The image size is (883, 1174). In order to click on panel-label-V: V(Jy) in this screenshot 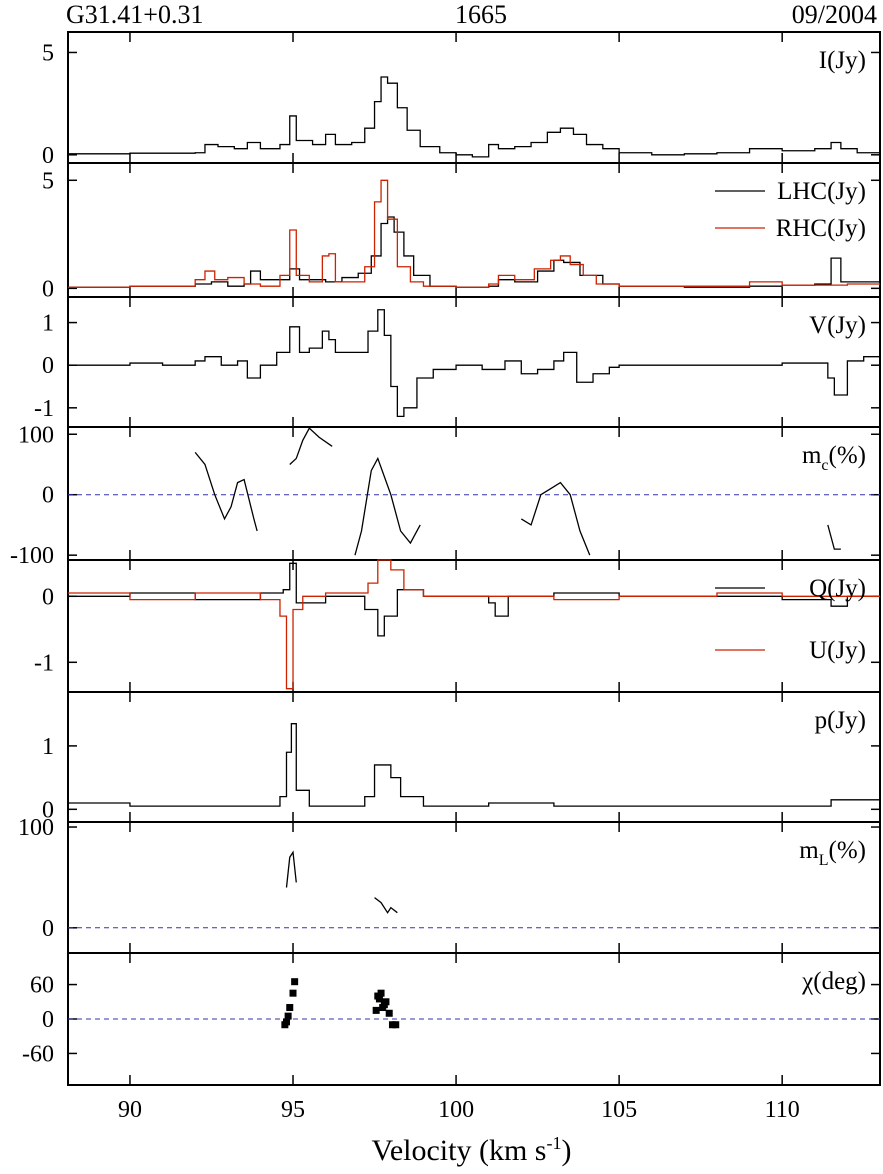, I will do `click(837, 325)`.